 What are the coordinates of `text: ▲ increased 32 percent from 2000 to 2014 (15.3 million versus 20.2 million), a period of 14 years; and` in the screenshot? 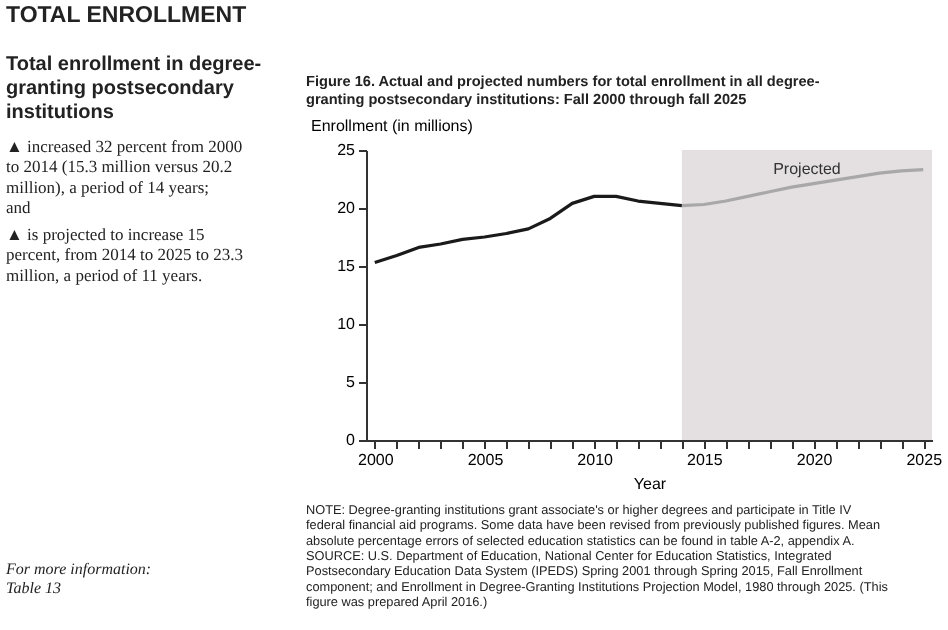 It's located at (124, 177).